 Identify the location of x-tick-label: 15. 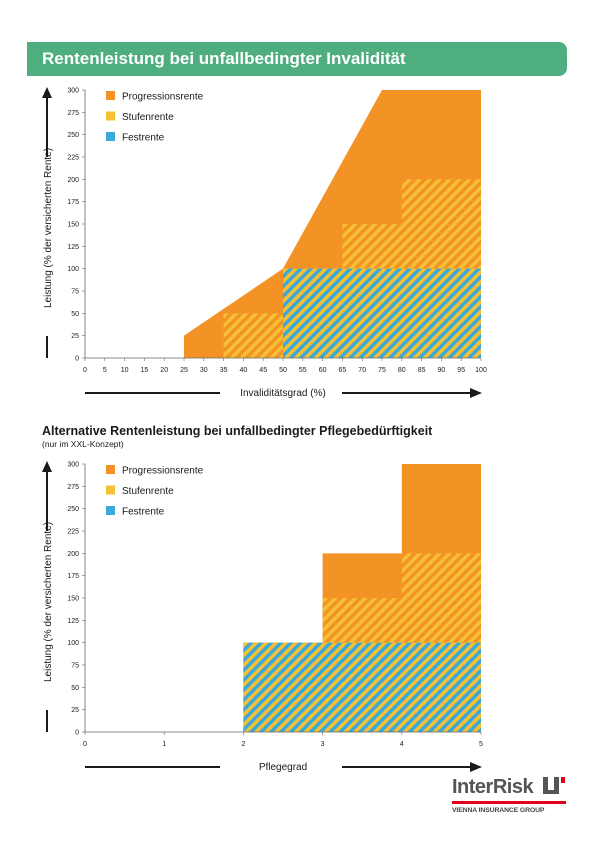
(145, 370).